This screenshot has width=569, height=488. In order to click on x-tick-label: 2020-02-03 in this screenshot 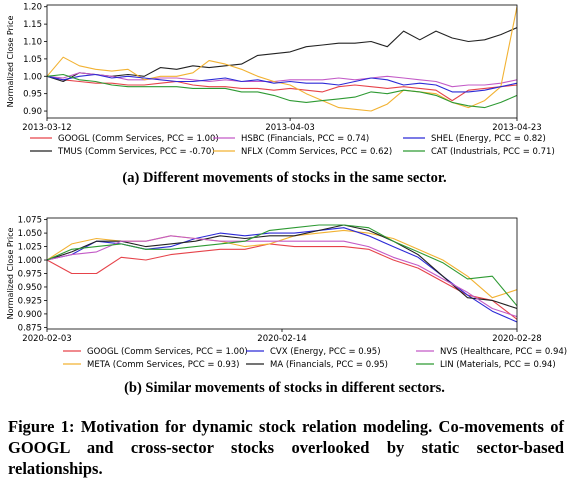, I will do `click(46, 339)`.